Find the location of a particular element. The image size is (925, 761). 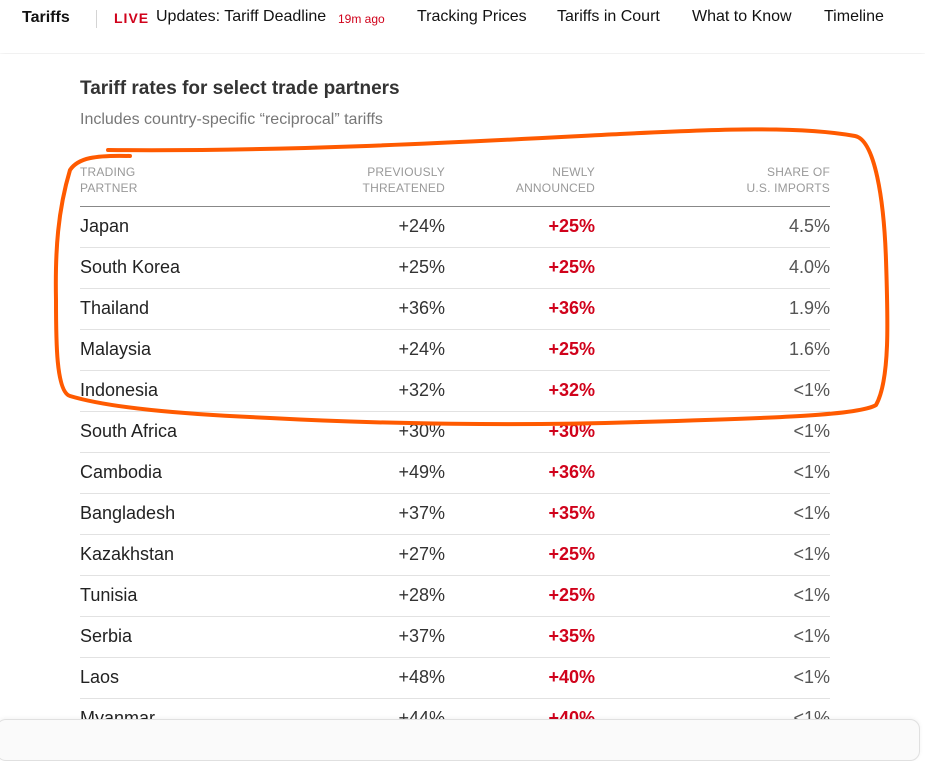

table-row: Cambodia +49% +36% <1% is located at coordinates (455, 473).